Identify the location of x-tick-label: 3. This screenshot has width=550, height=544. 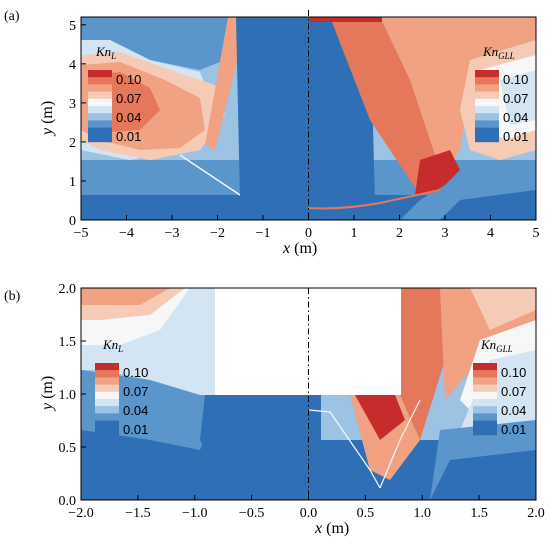
(445, 233).